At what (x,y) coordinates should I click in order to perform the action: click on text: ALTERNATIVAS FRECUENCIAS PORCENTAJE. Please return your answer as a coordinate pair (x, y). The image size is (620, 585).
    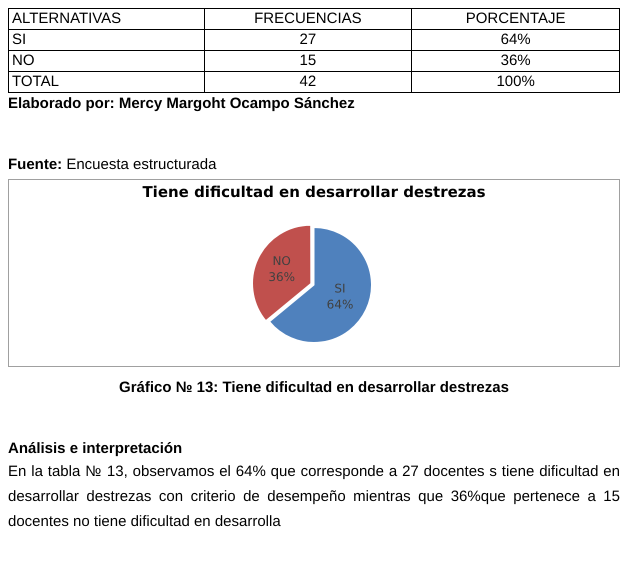
    Looking at the image, I should click on (289, 18).